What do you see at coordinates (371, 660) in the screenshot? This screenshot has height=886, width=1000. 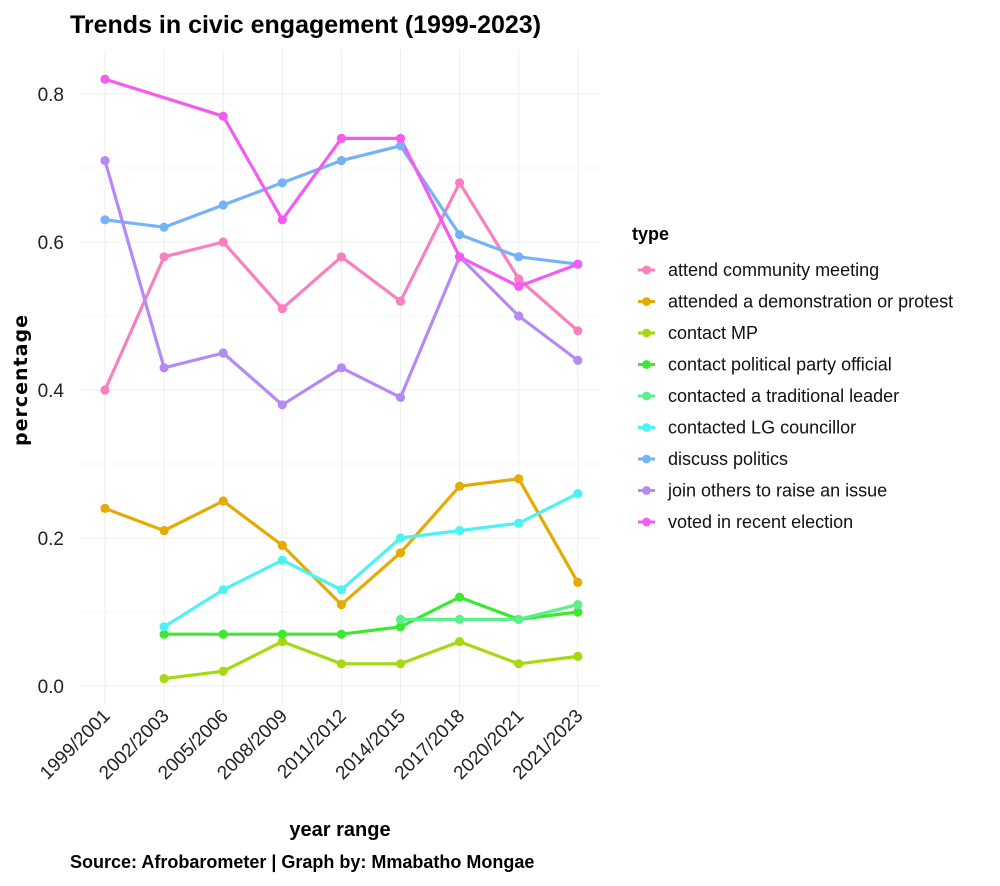 I see `series-line-contact-mp` at bounding box center [371, 660].